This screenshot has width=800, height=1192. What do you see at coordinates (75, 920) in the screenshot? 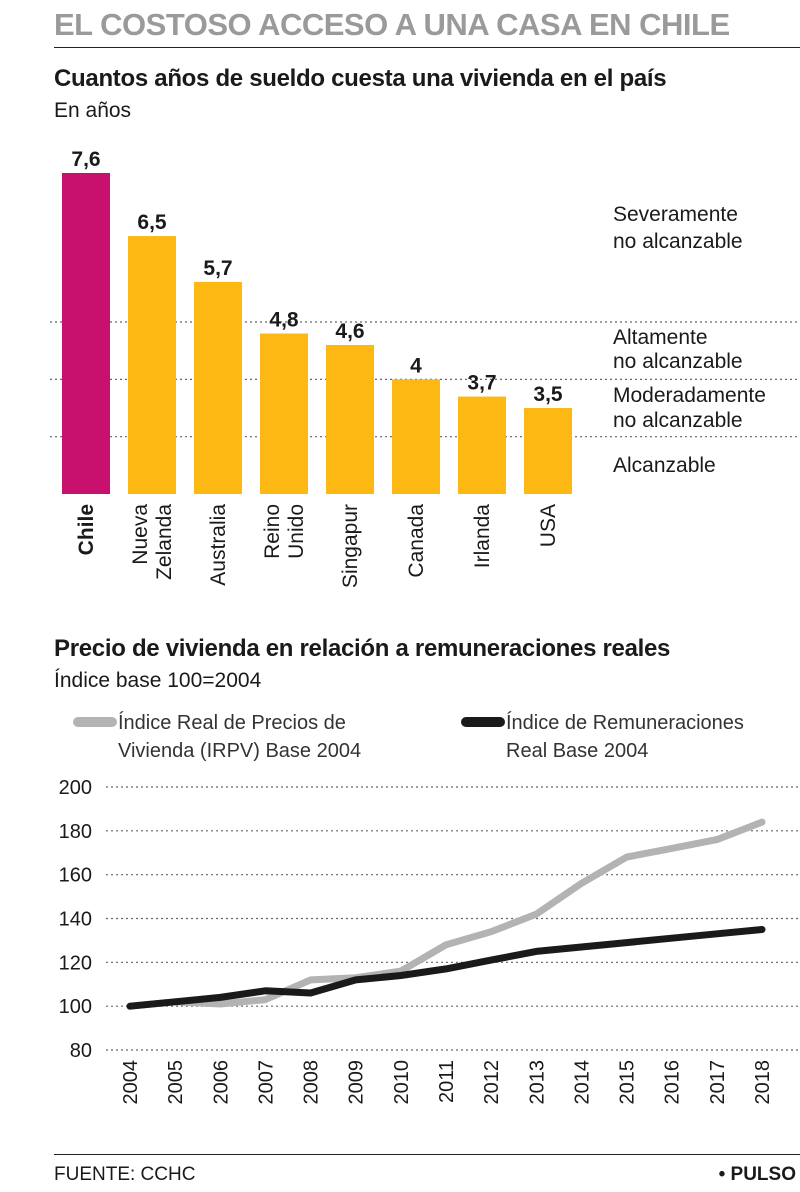
I see `y-tick-label: 140` at bounding box center [75, 920].